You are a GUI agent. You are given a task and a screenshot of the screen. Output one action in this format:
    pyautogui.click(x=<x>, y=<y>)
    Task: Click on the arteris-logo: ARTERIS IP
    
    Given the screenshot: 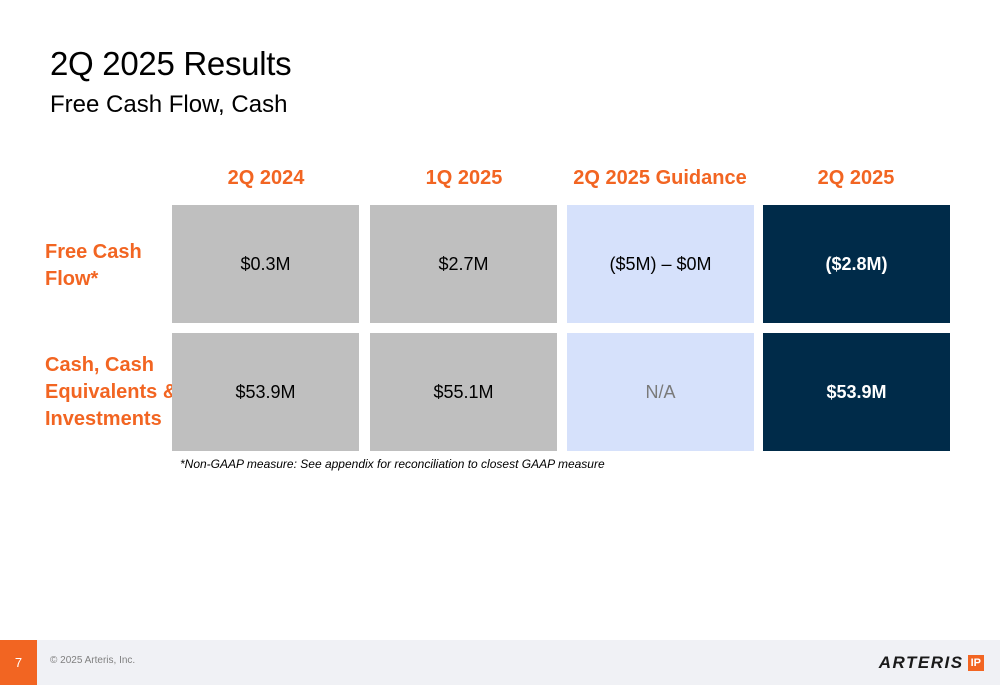 What is the action you would take?
    pyautogui.click(x=931, y=663)
    